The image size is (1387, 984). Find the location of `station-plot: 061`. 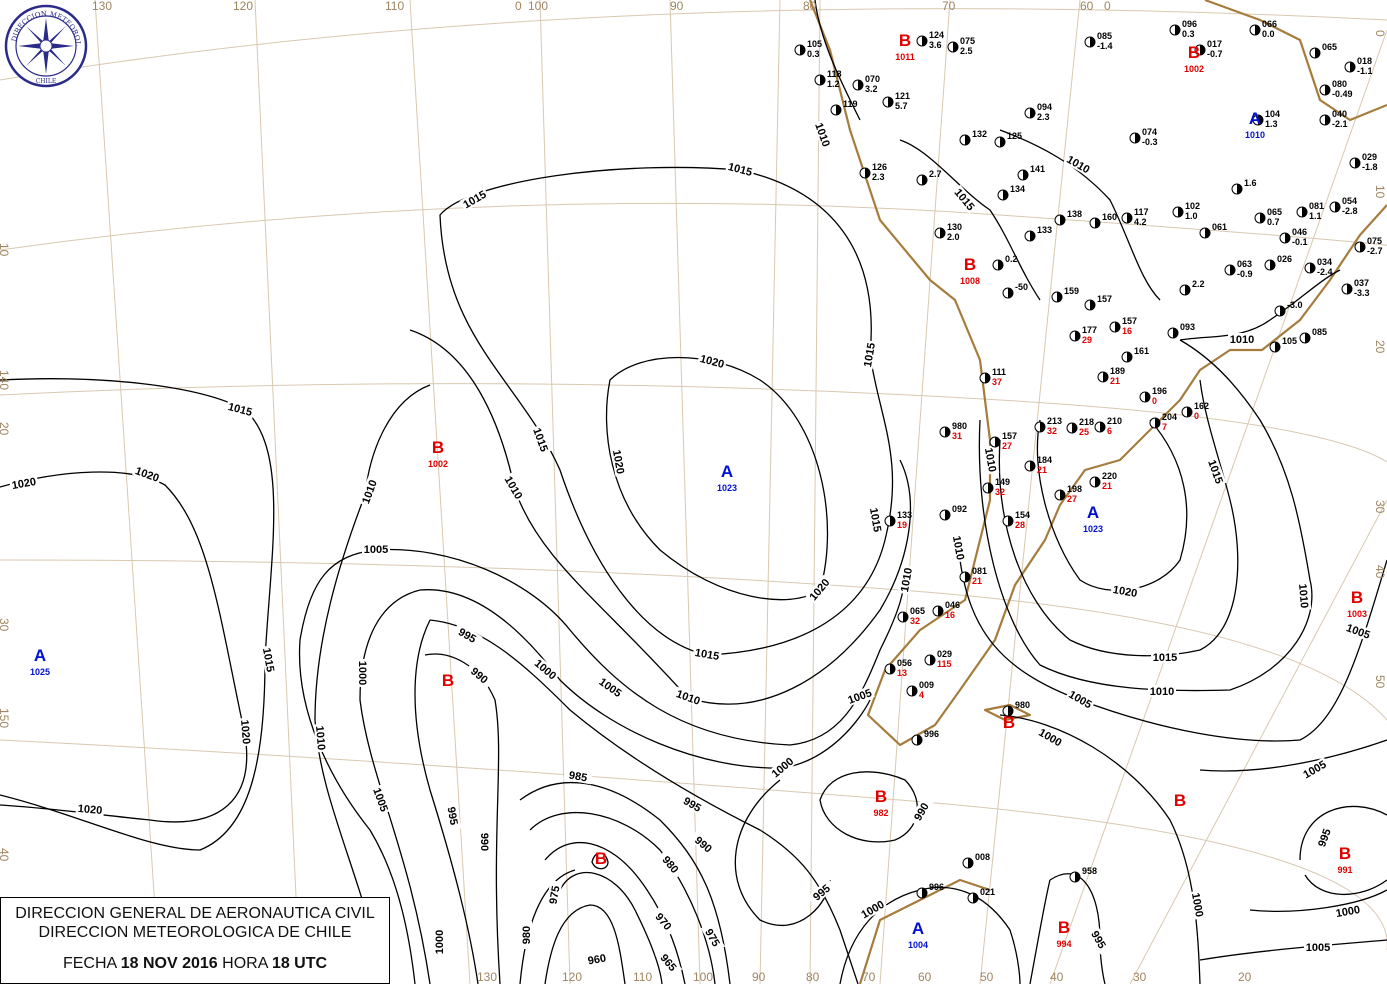

station-plot: 061 is located at coordinates (1213, 230).